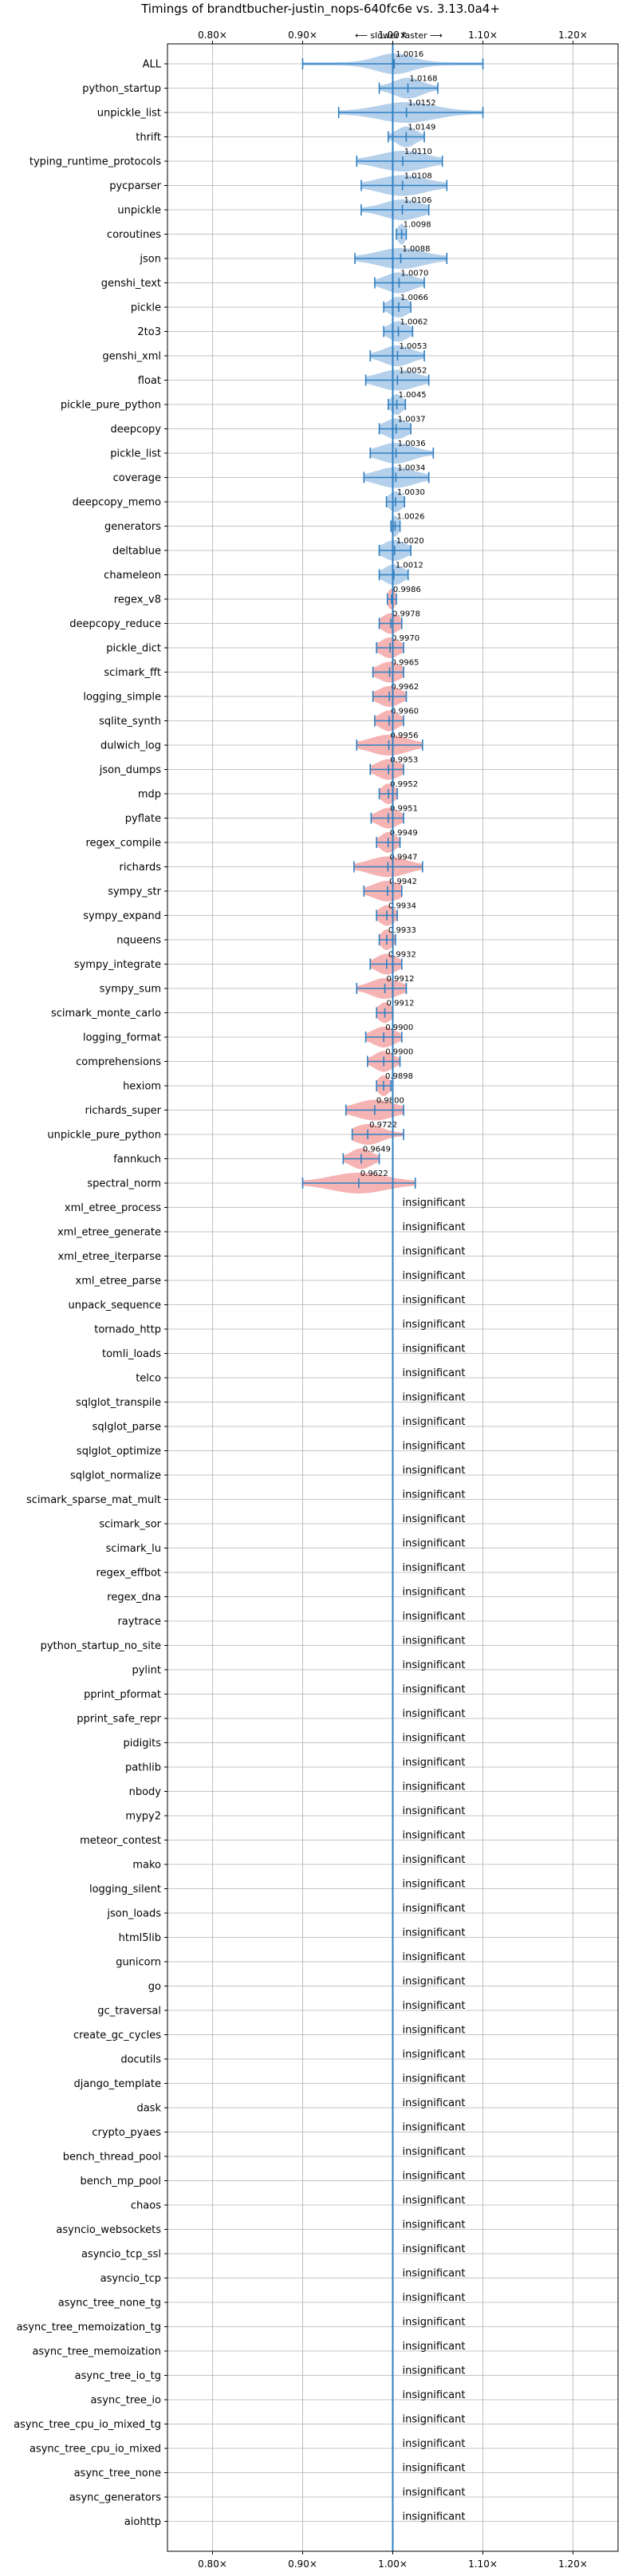  I want to click on benchmark-label: sympy_str, so click(134, 892).